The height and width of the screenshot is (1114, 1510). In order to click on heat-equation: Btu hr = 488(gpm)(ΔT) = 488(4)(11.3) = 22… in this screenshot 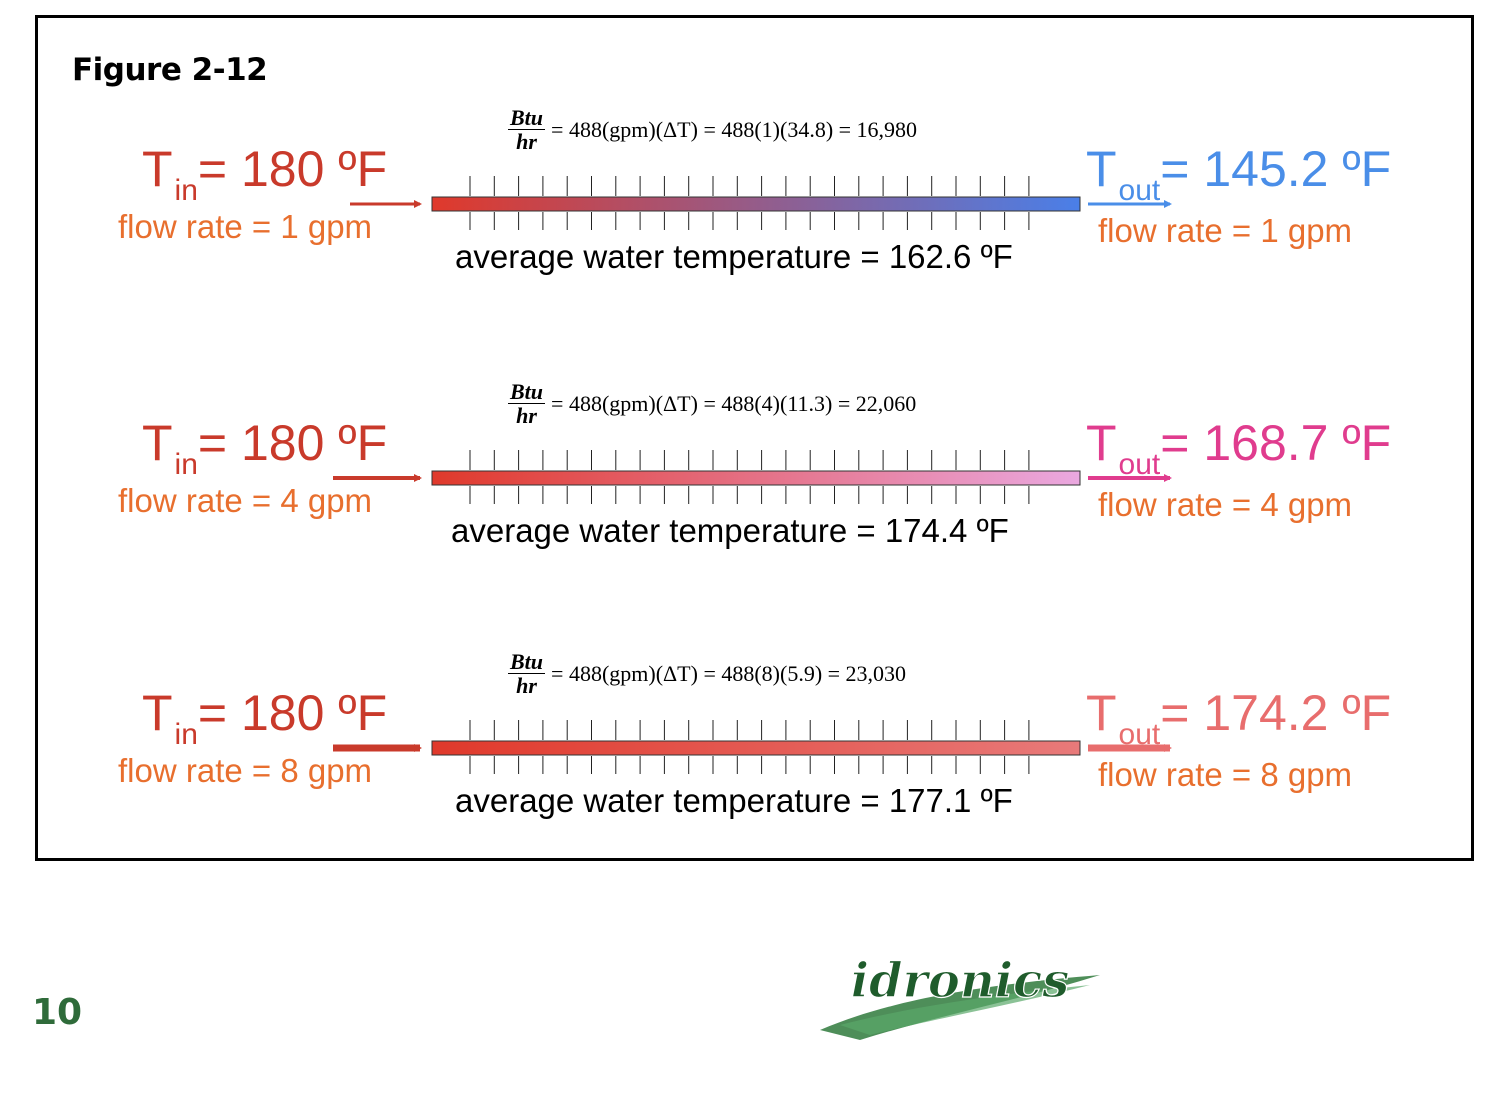, I will do `click(712, 404)`.